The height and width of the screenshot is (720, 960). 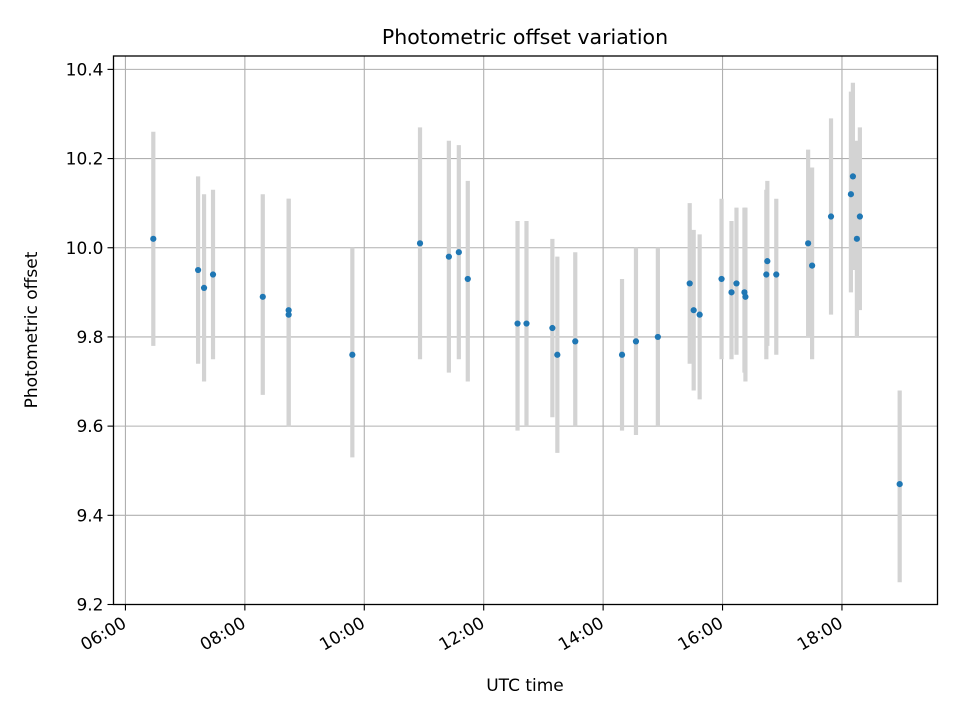 What do you see at coordinates (89, 606) in the screenshot?
I see `y-tick-label: 9.2` at bounding box center [89, 606].